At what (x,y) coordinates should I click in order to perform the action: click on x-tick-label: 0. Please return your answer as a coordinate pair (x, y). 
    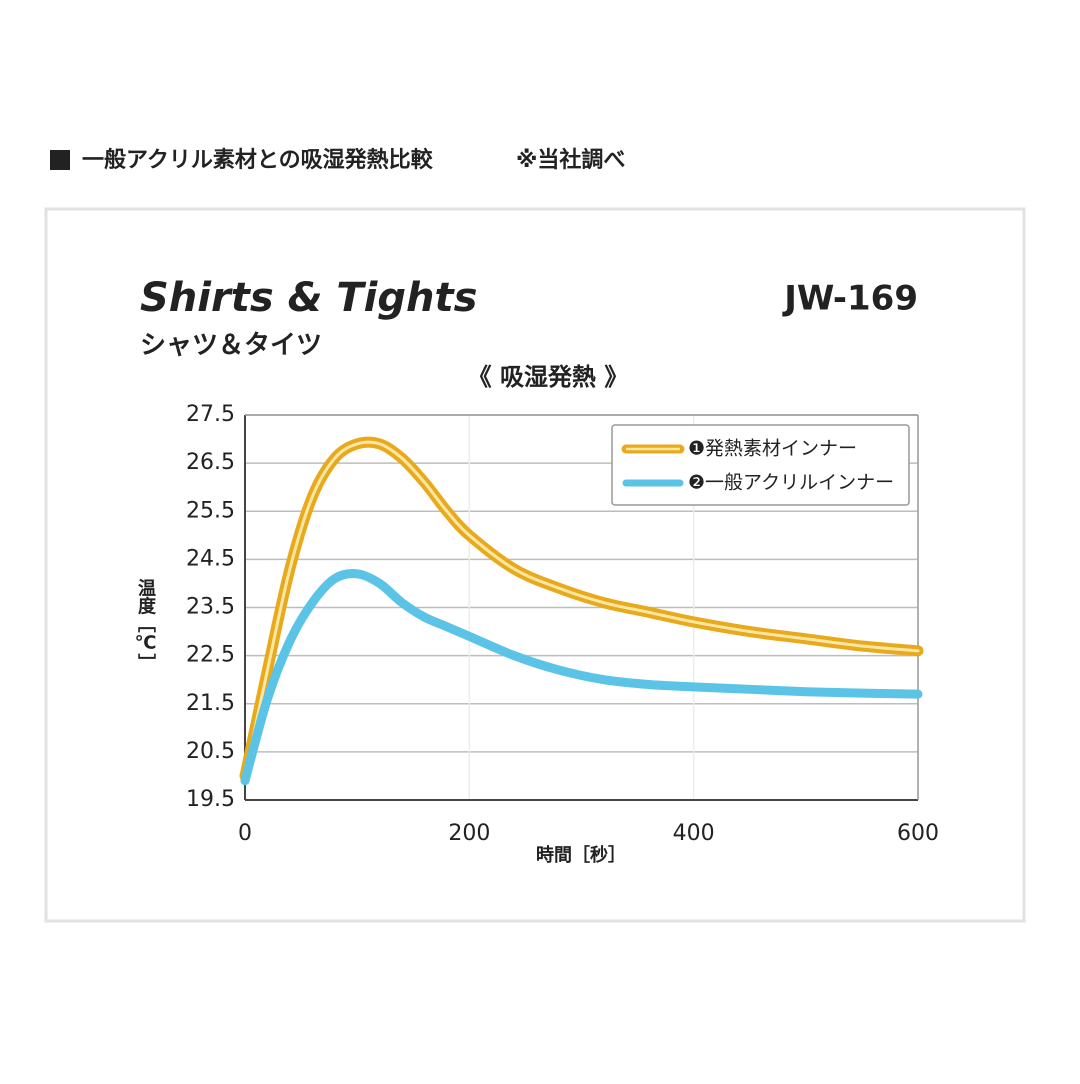
    Looking at the image, I should click on (245, 833).